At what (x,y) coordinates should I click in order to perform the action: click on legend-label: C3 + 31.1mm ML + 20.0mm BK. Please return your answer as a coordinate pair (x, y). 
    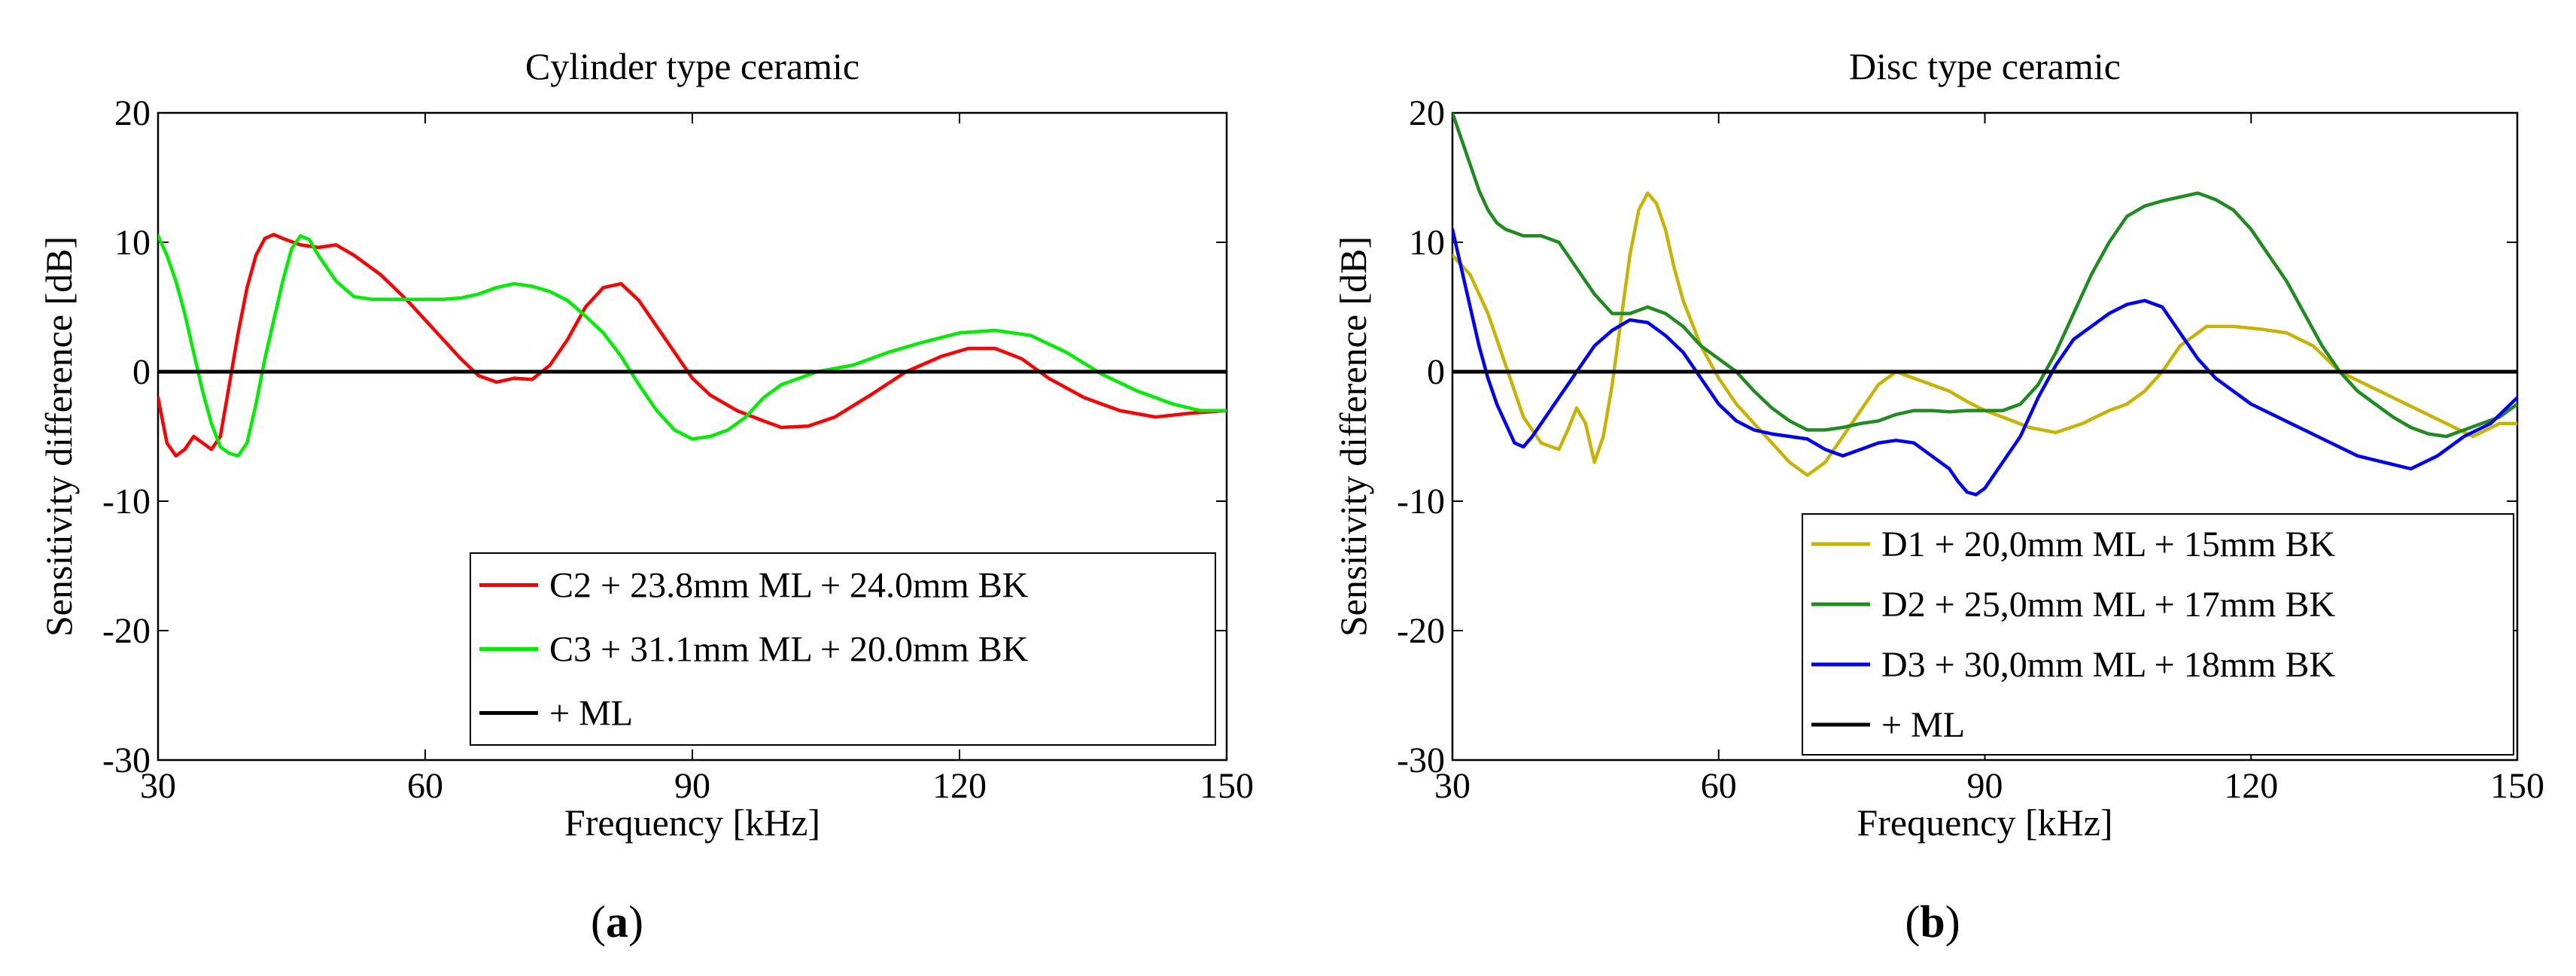
    Looking at the image, I should click on (789, 650).